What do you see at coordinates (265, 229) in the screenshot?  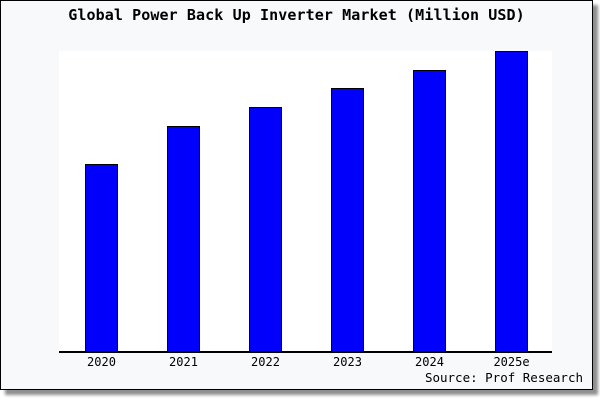 I see `bar-2022` at bounding box center [265, 229].